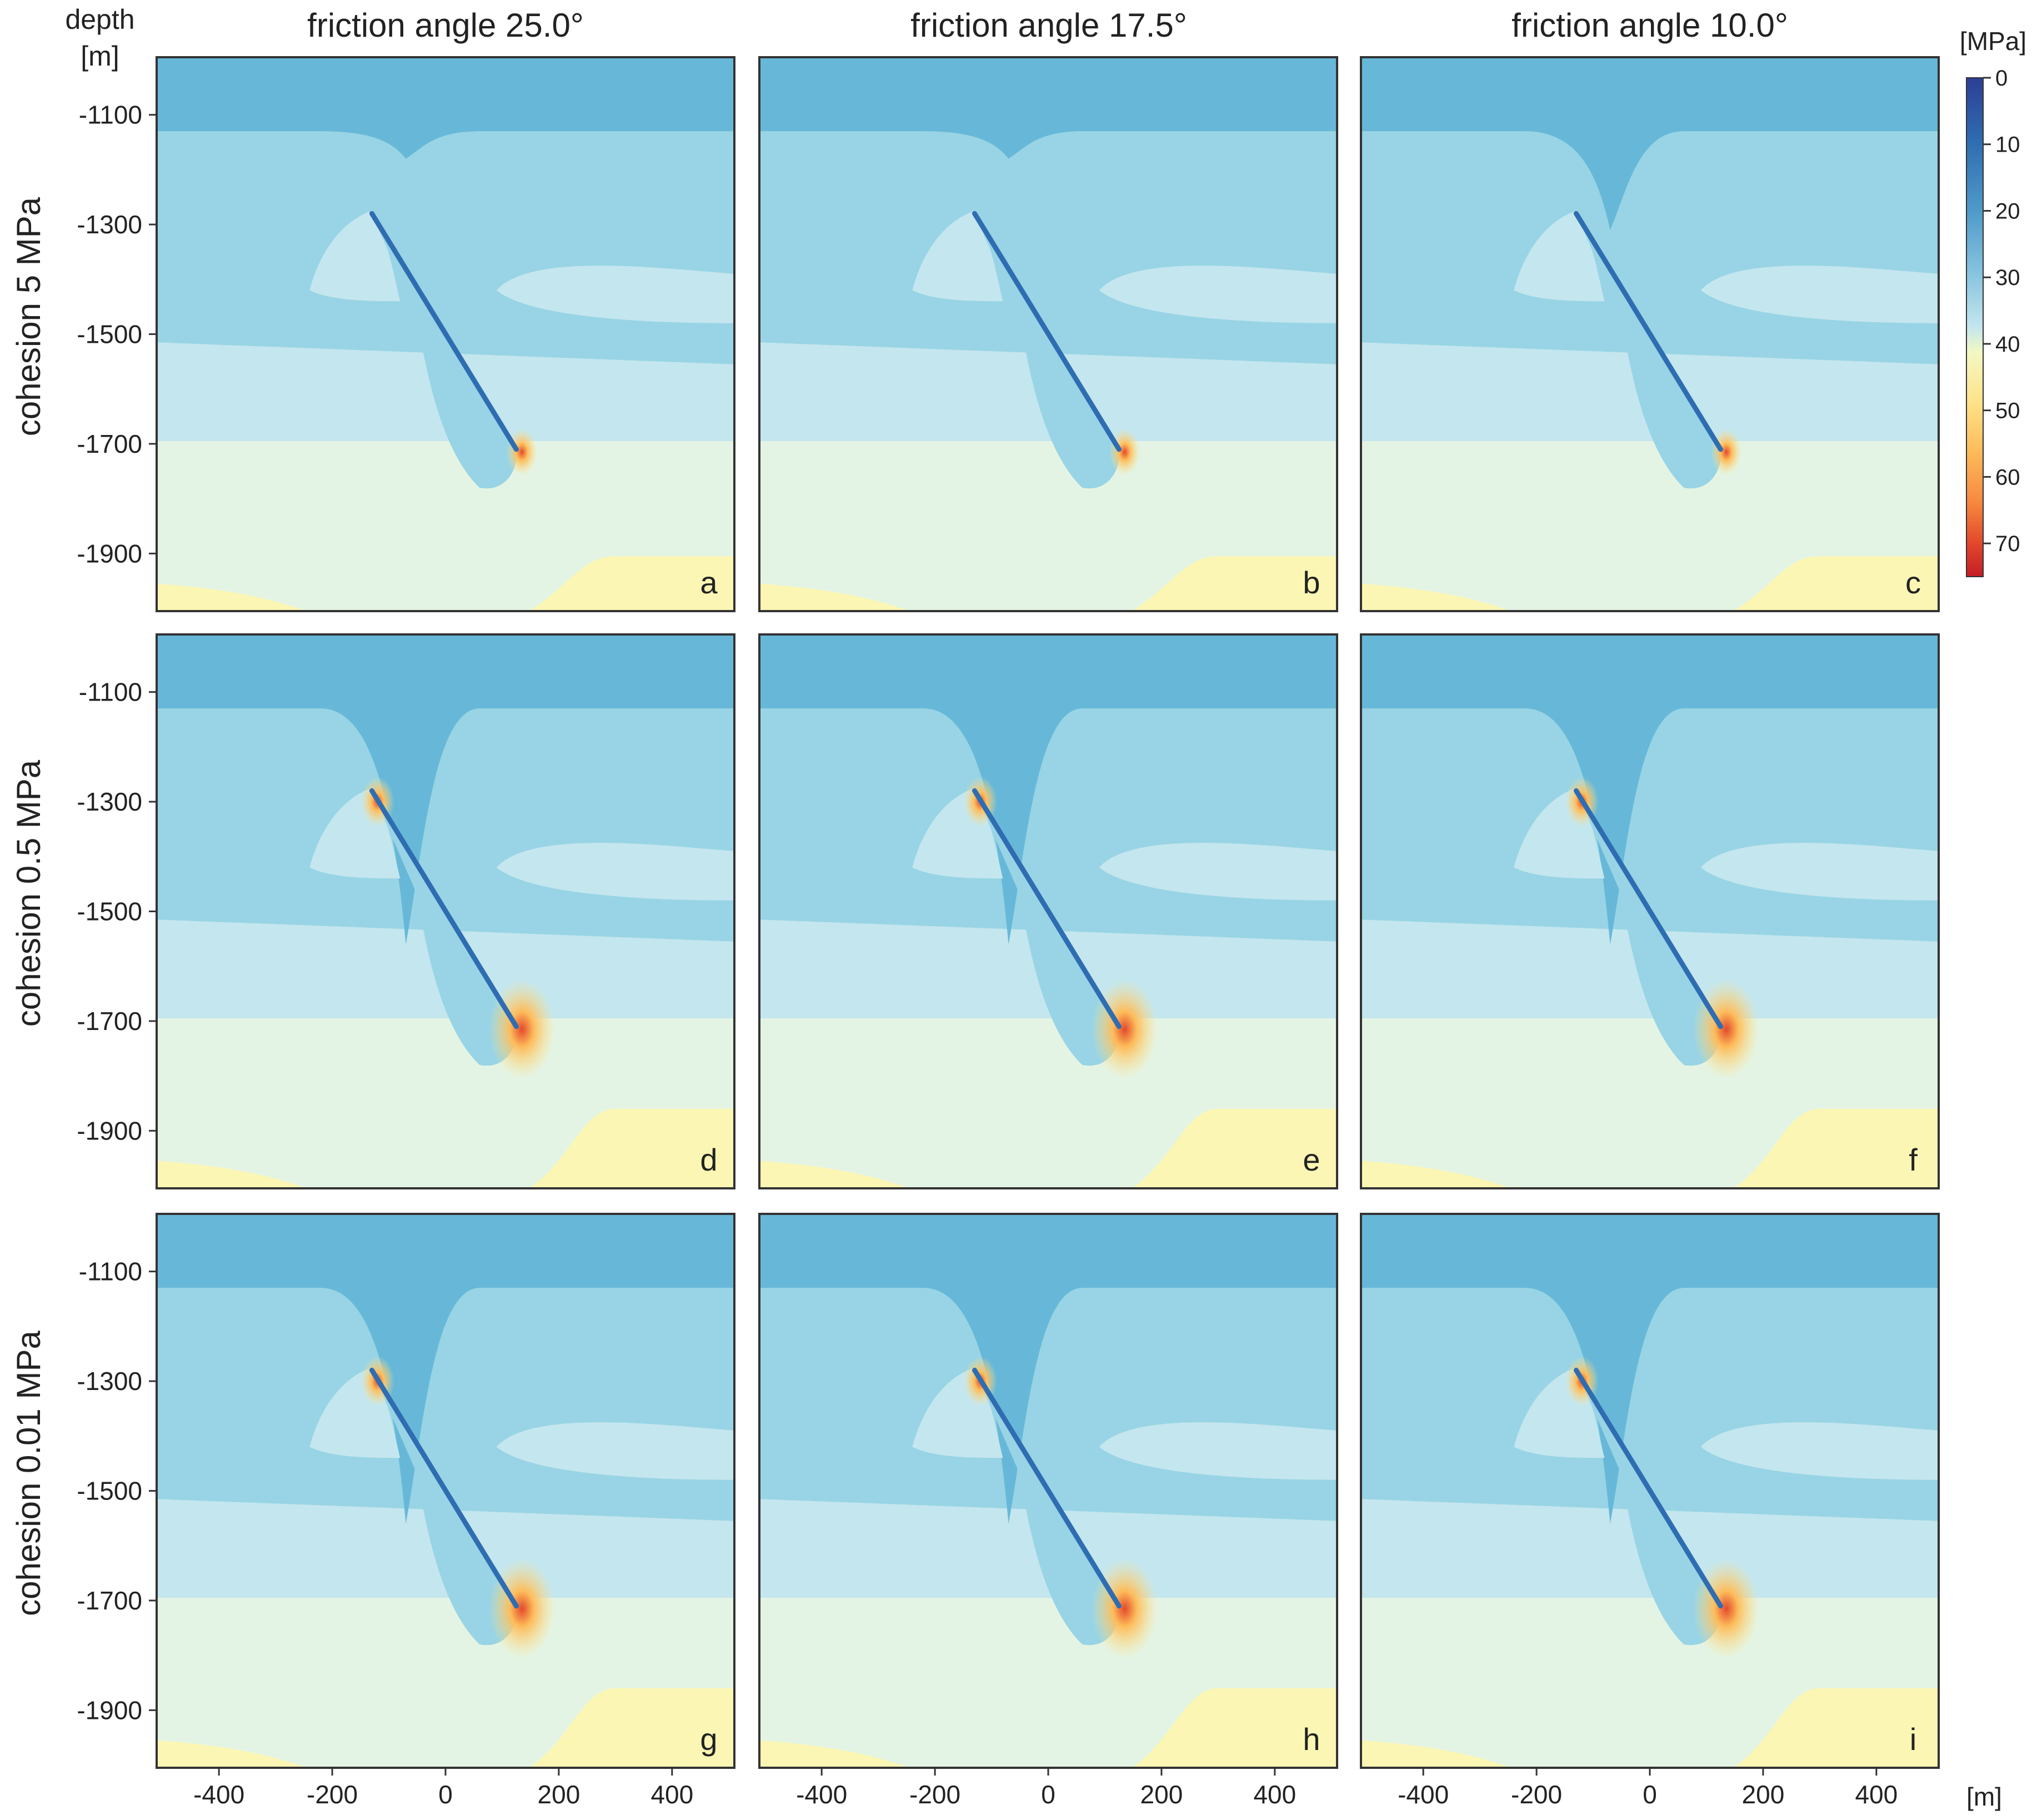 This screenshot has height=1820, width=2032. I want to click on stress-panel: b, so click(1048, 334).